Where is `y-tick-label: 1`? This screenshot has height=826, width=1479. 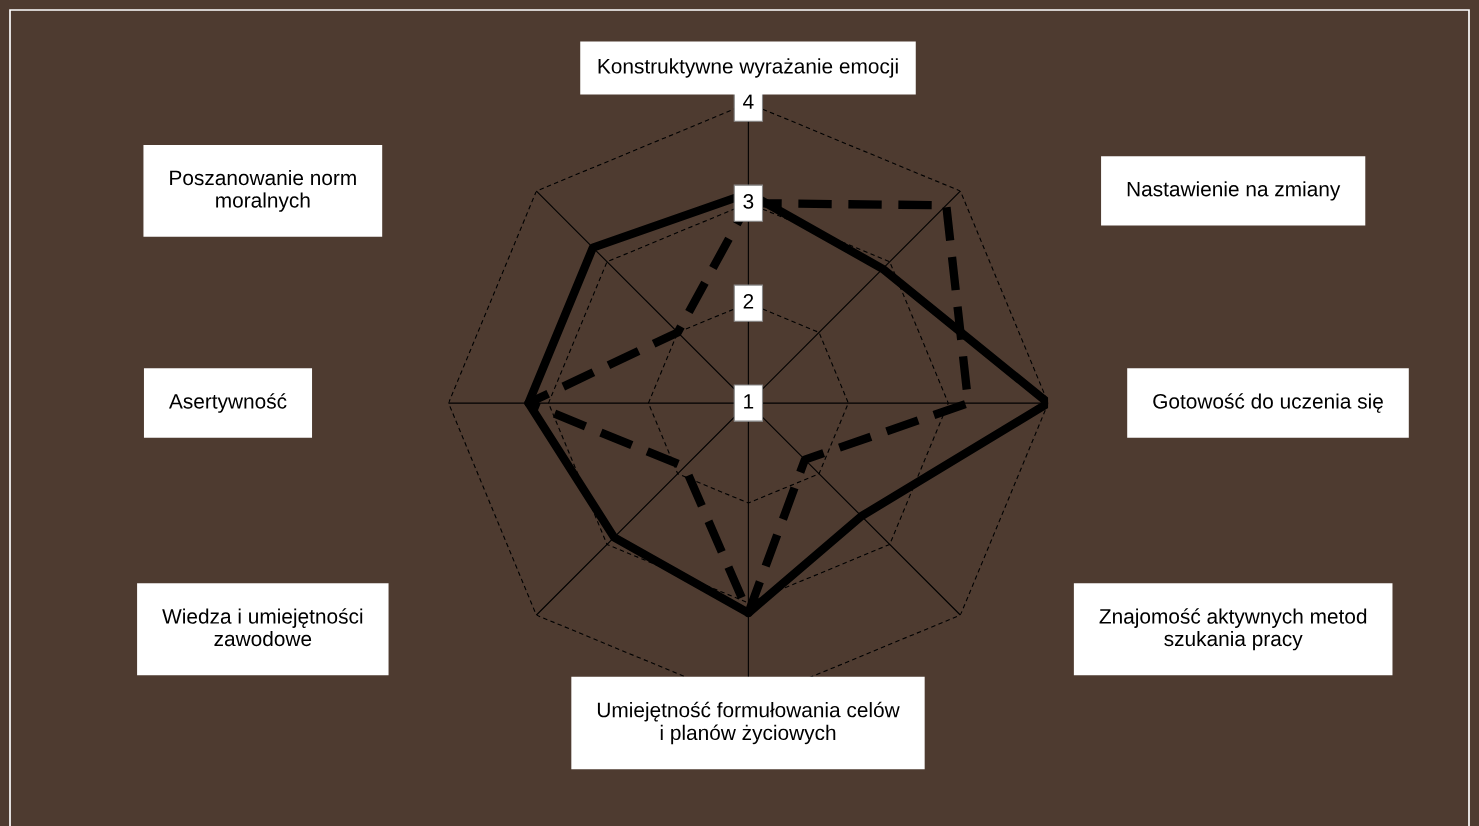 y-tick-label: 1 is located at coordinates (749, 401).